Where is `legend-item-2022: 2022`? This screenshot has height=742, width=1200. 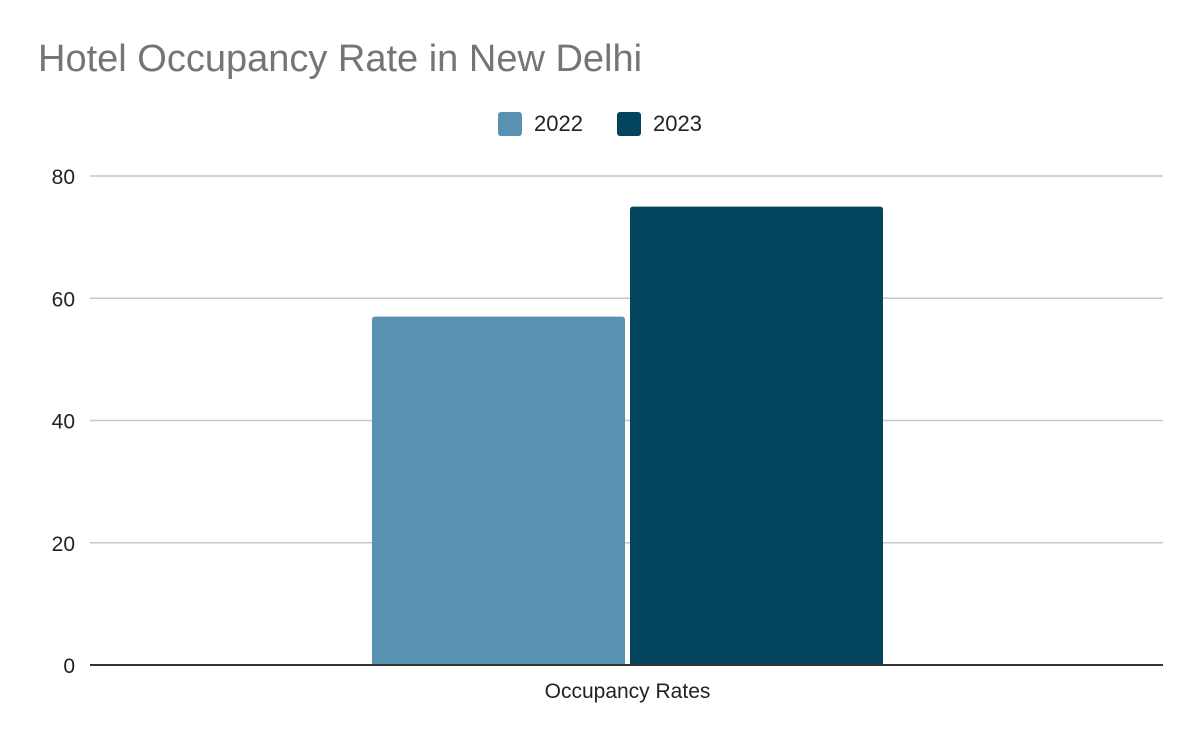 legend-item-2022: 2022 is located at coordinates (540, 124).